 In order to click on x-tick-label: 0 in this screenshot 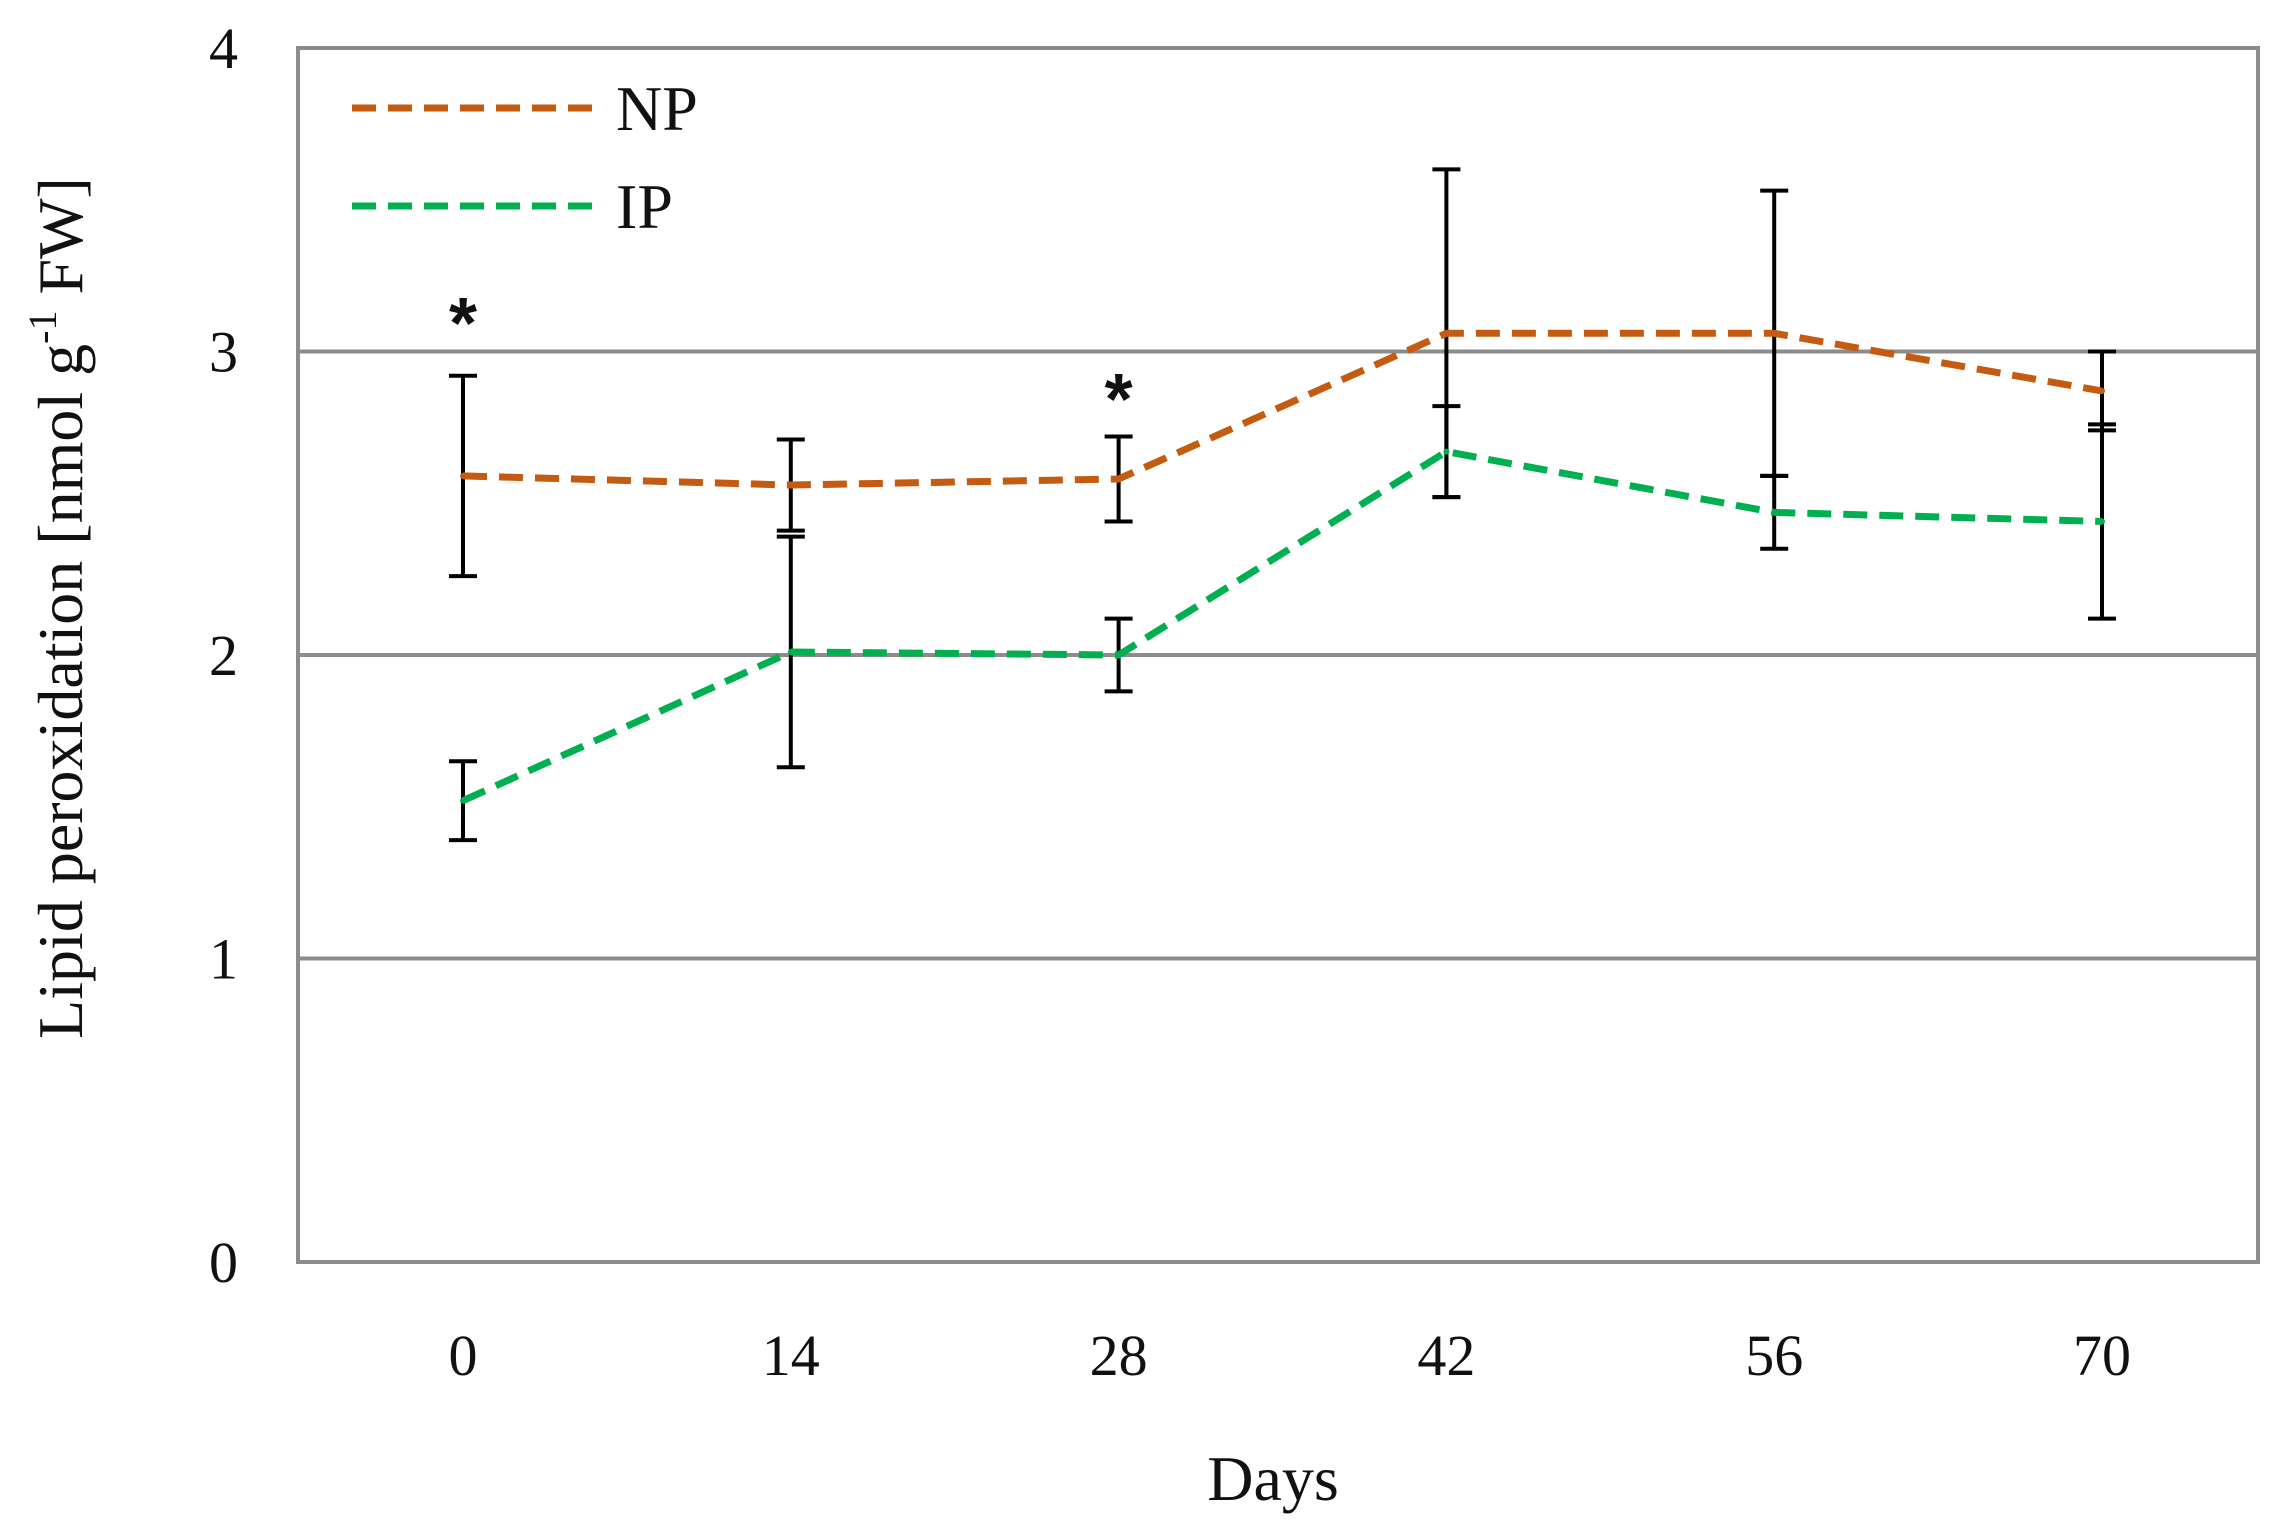, I will do `click(463, 1355)`.